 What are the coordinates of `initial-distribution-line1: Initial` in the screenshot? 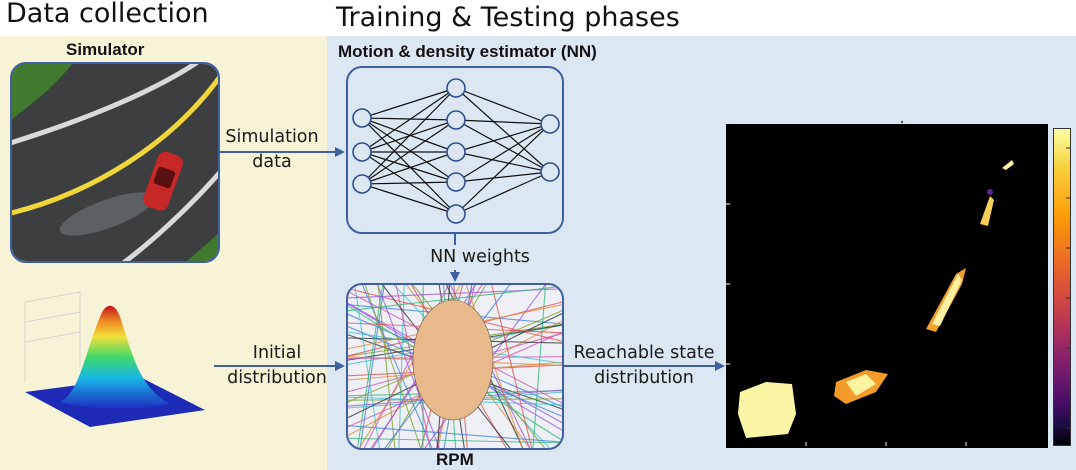 It's located at (277, 353).